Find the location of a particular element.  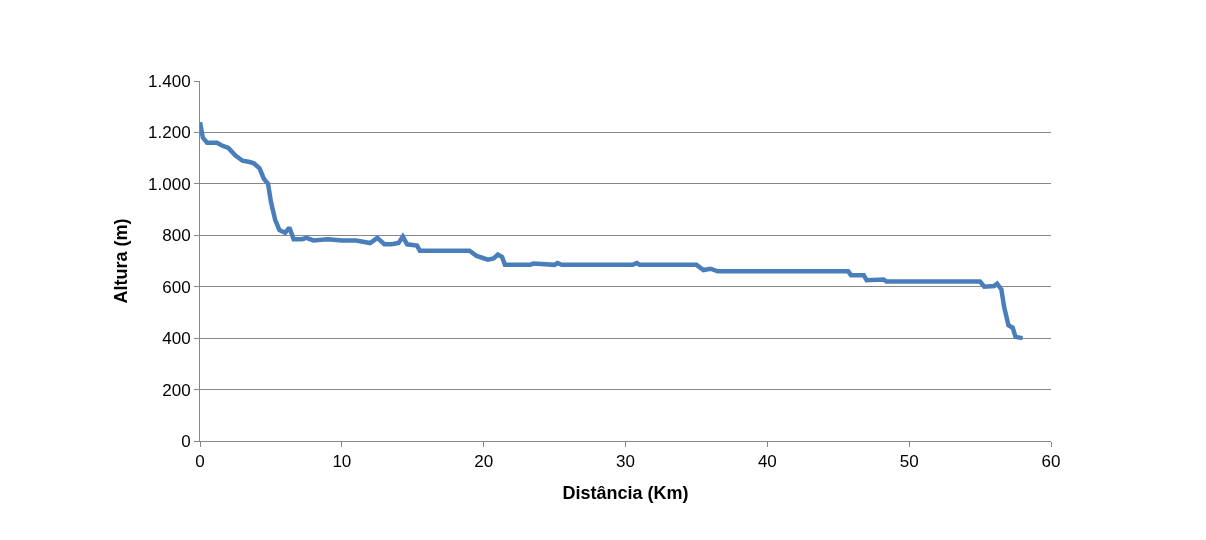

x-tick-label: 50 is located at coordinates (909, 462).